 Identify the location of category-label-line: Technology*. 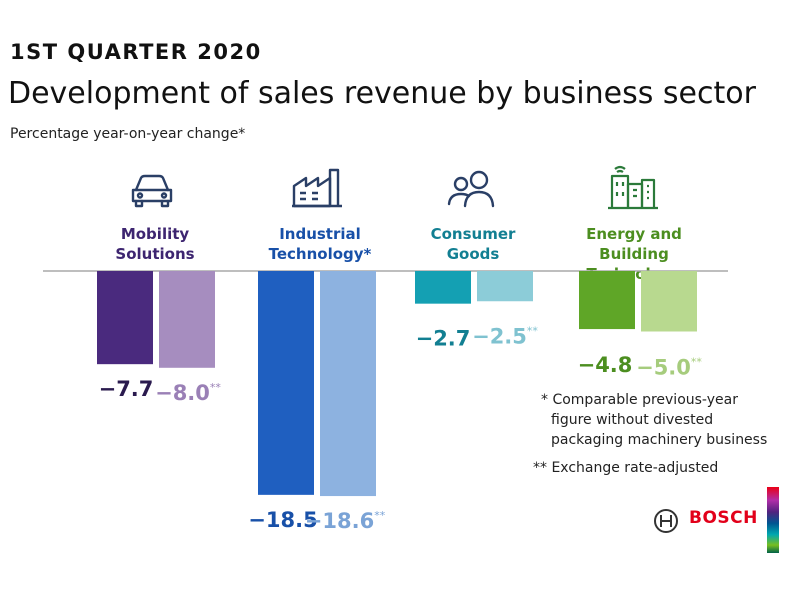
(320, 254).